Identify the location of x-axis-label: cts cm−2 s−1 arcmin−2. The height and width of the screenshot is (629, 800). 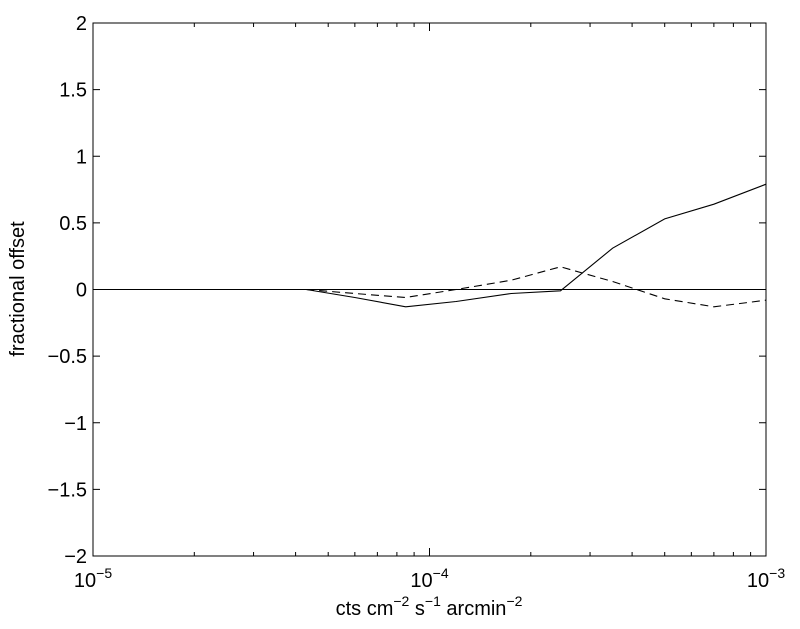
(429, 606).